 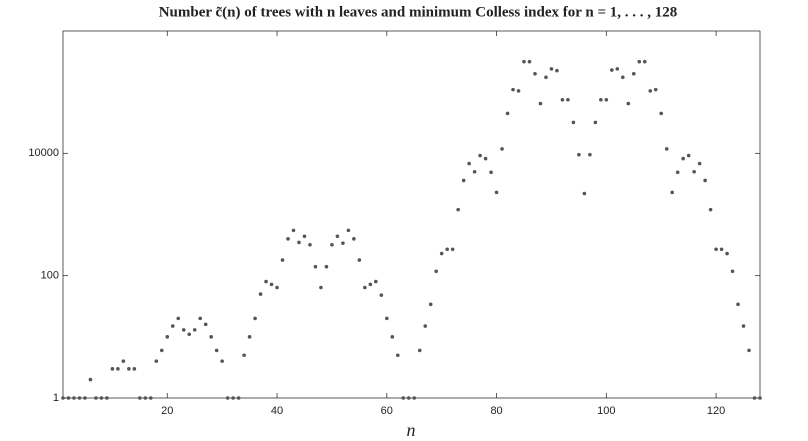 I want to click on x-tick-label: 100, so click(x=606, y=411).